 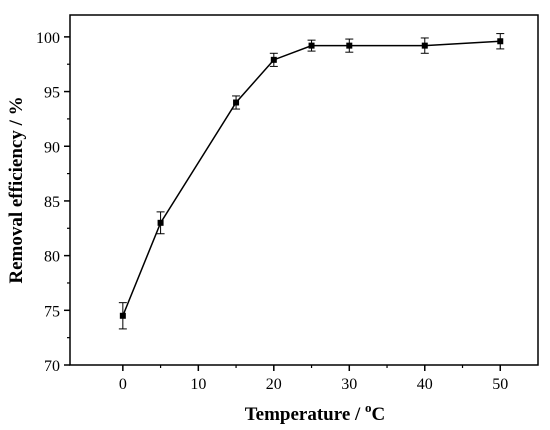 What do you see at coordinates (52, 311) in the screenshot?
I see `y-tick-label: 75` at bounding box center [52, 311].